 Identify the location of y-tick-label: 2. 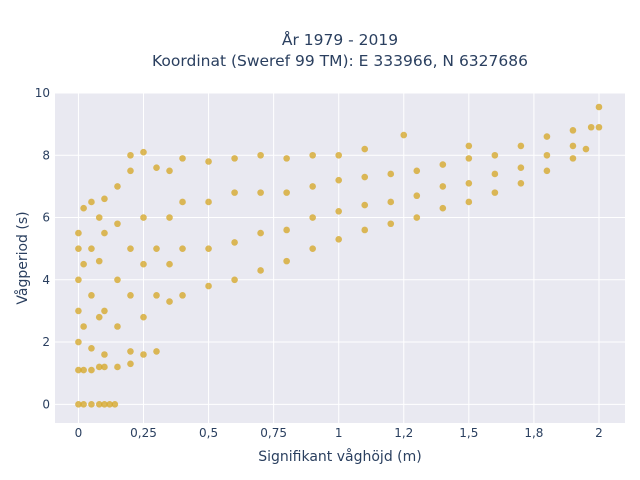
(46, 342).